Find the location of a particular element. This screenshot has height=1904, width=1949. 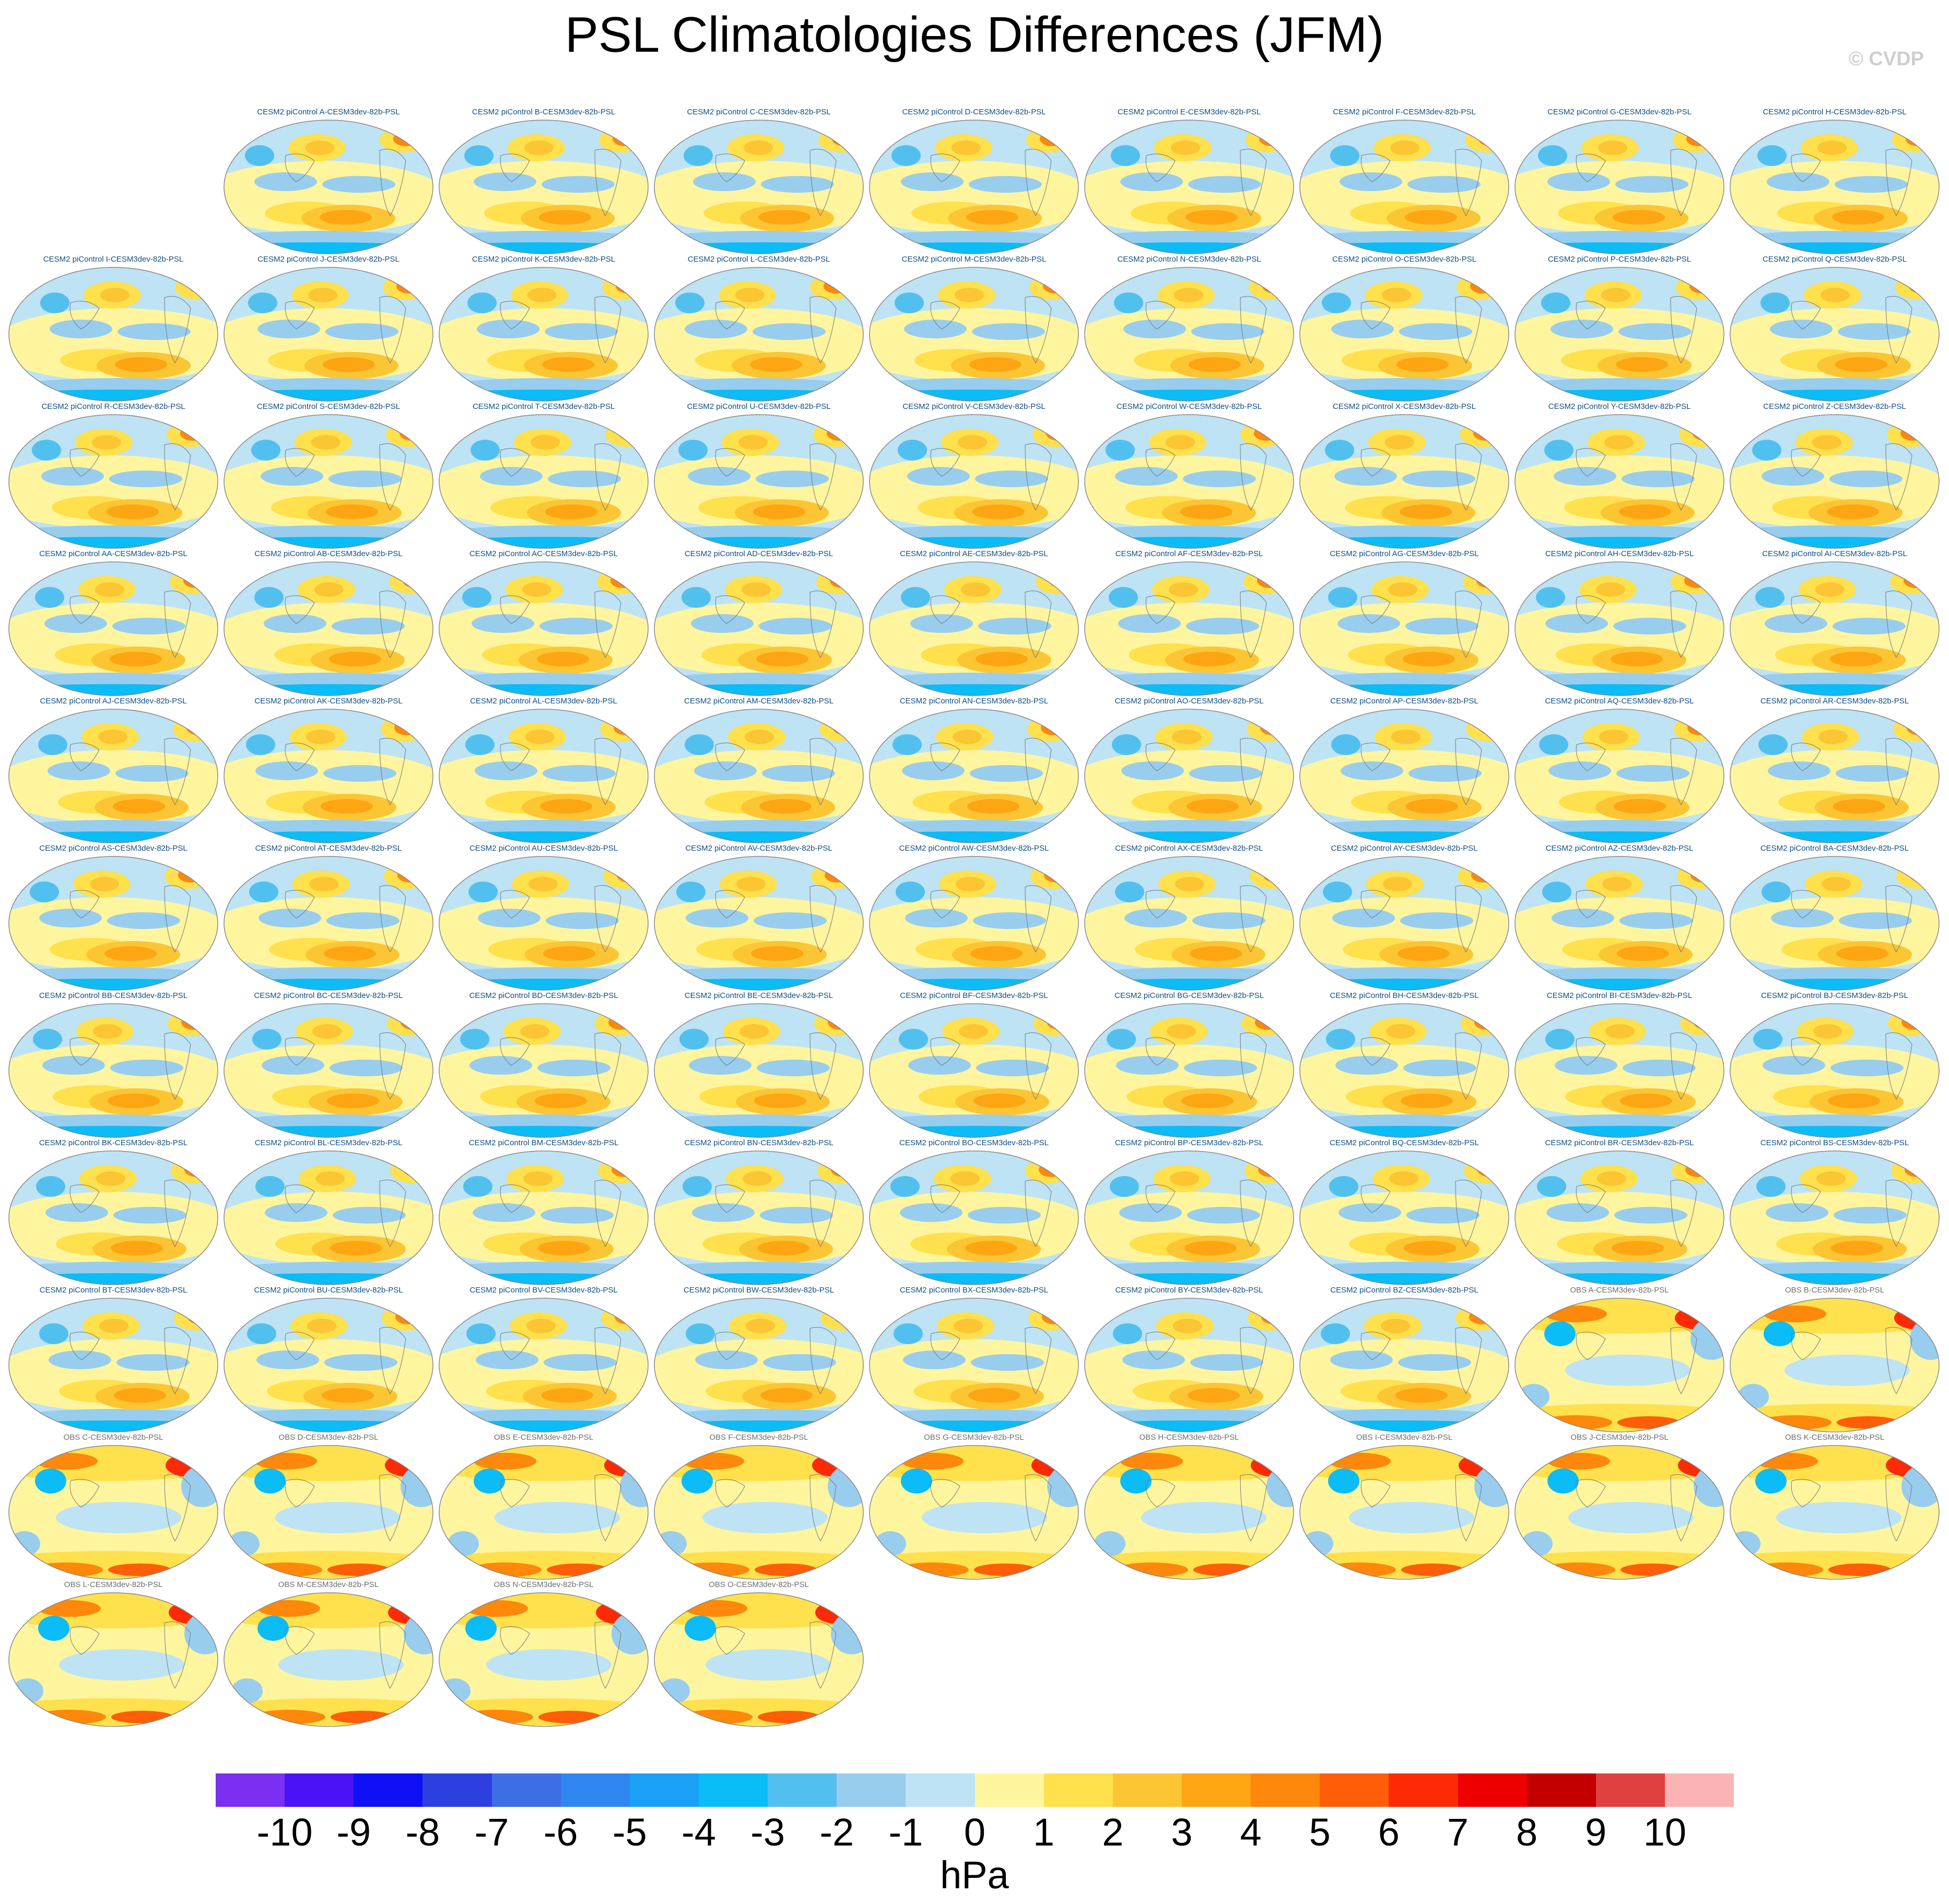

panel-title: CESM2 piControl K-CESM3dev-82b-PSL is located at coordinates (544, 259).